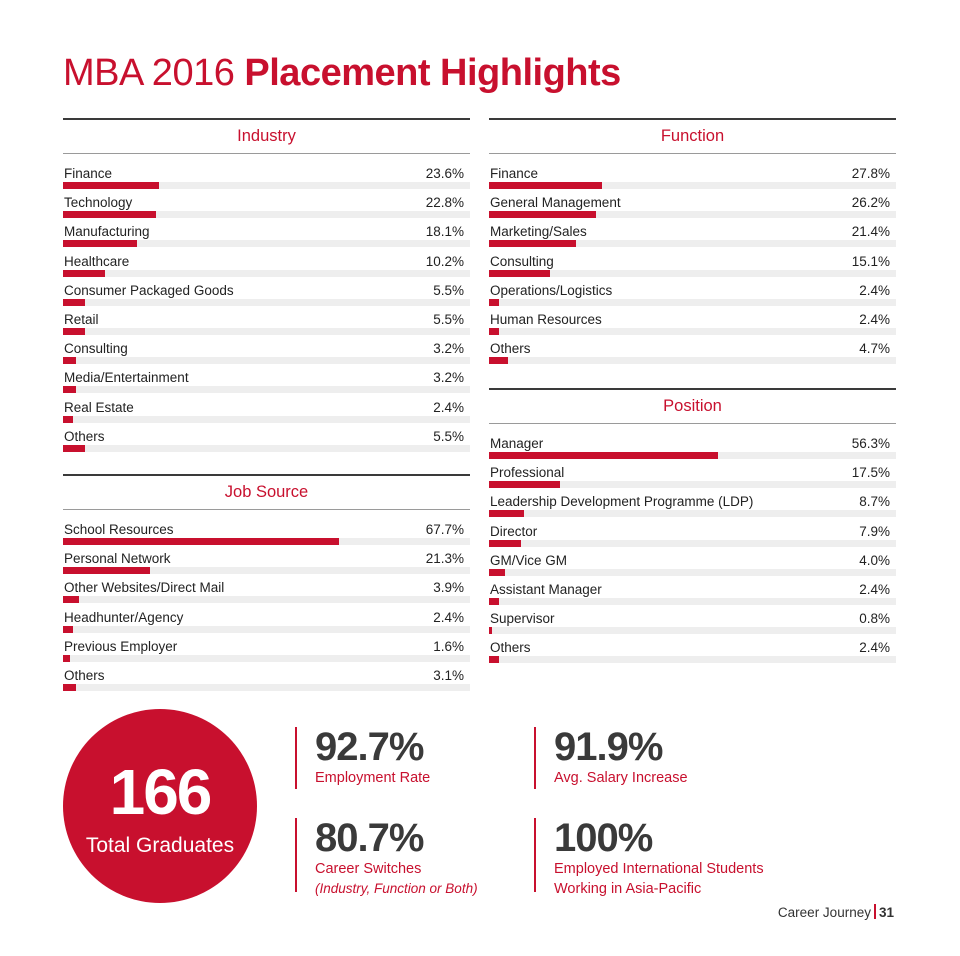 This screenshot has width=960, height=956. What do you see at coordinates (546, 589) in the screenshot?
I see `bar-label: Assistant Manager` at bounding box center [546, 589].